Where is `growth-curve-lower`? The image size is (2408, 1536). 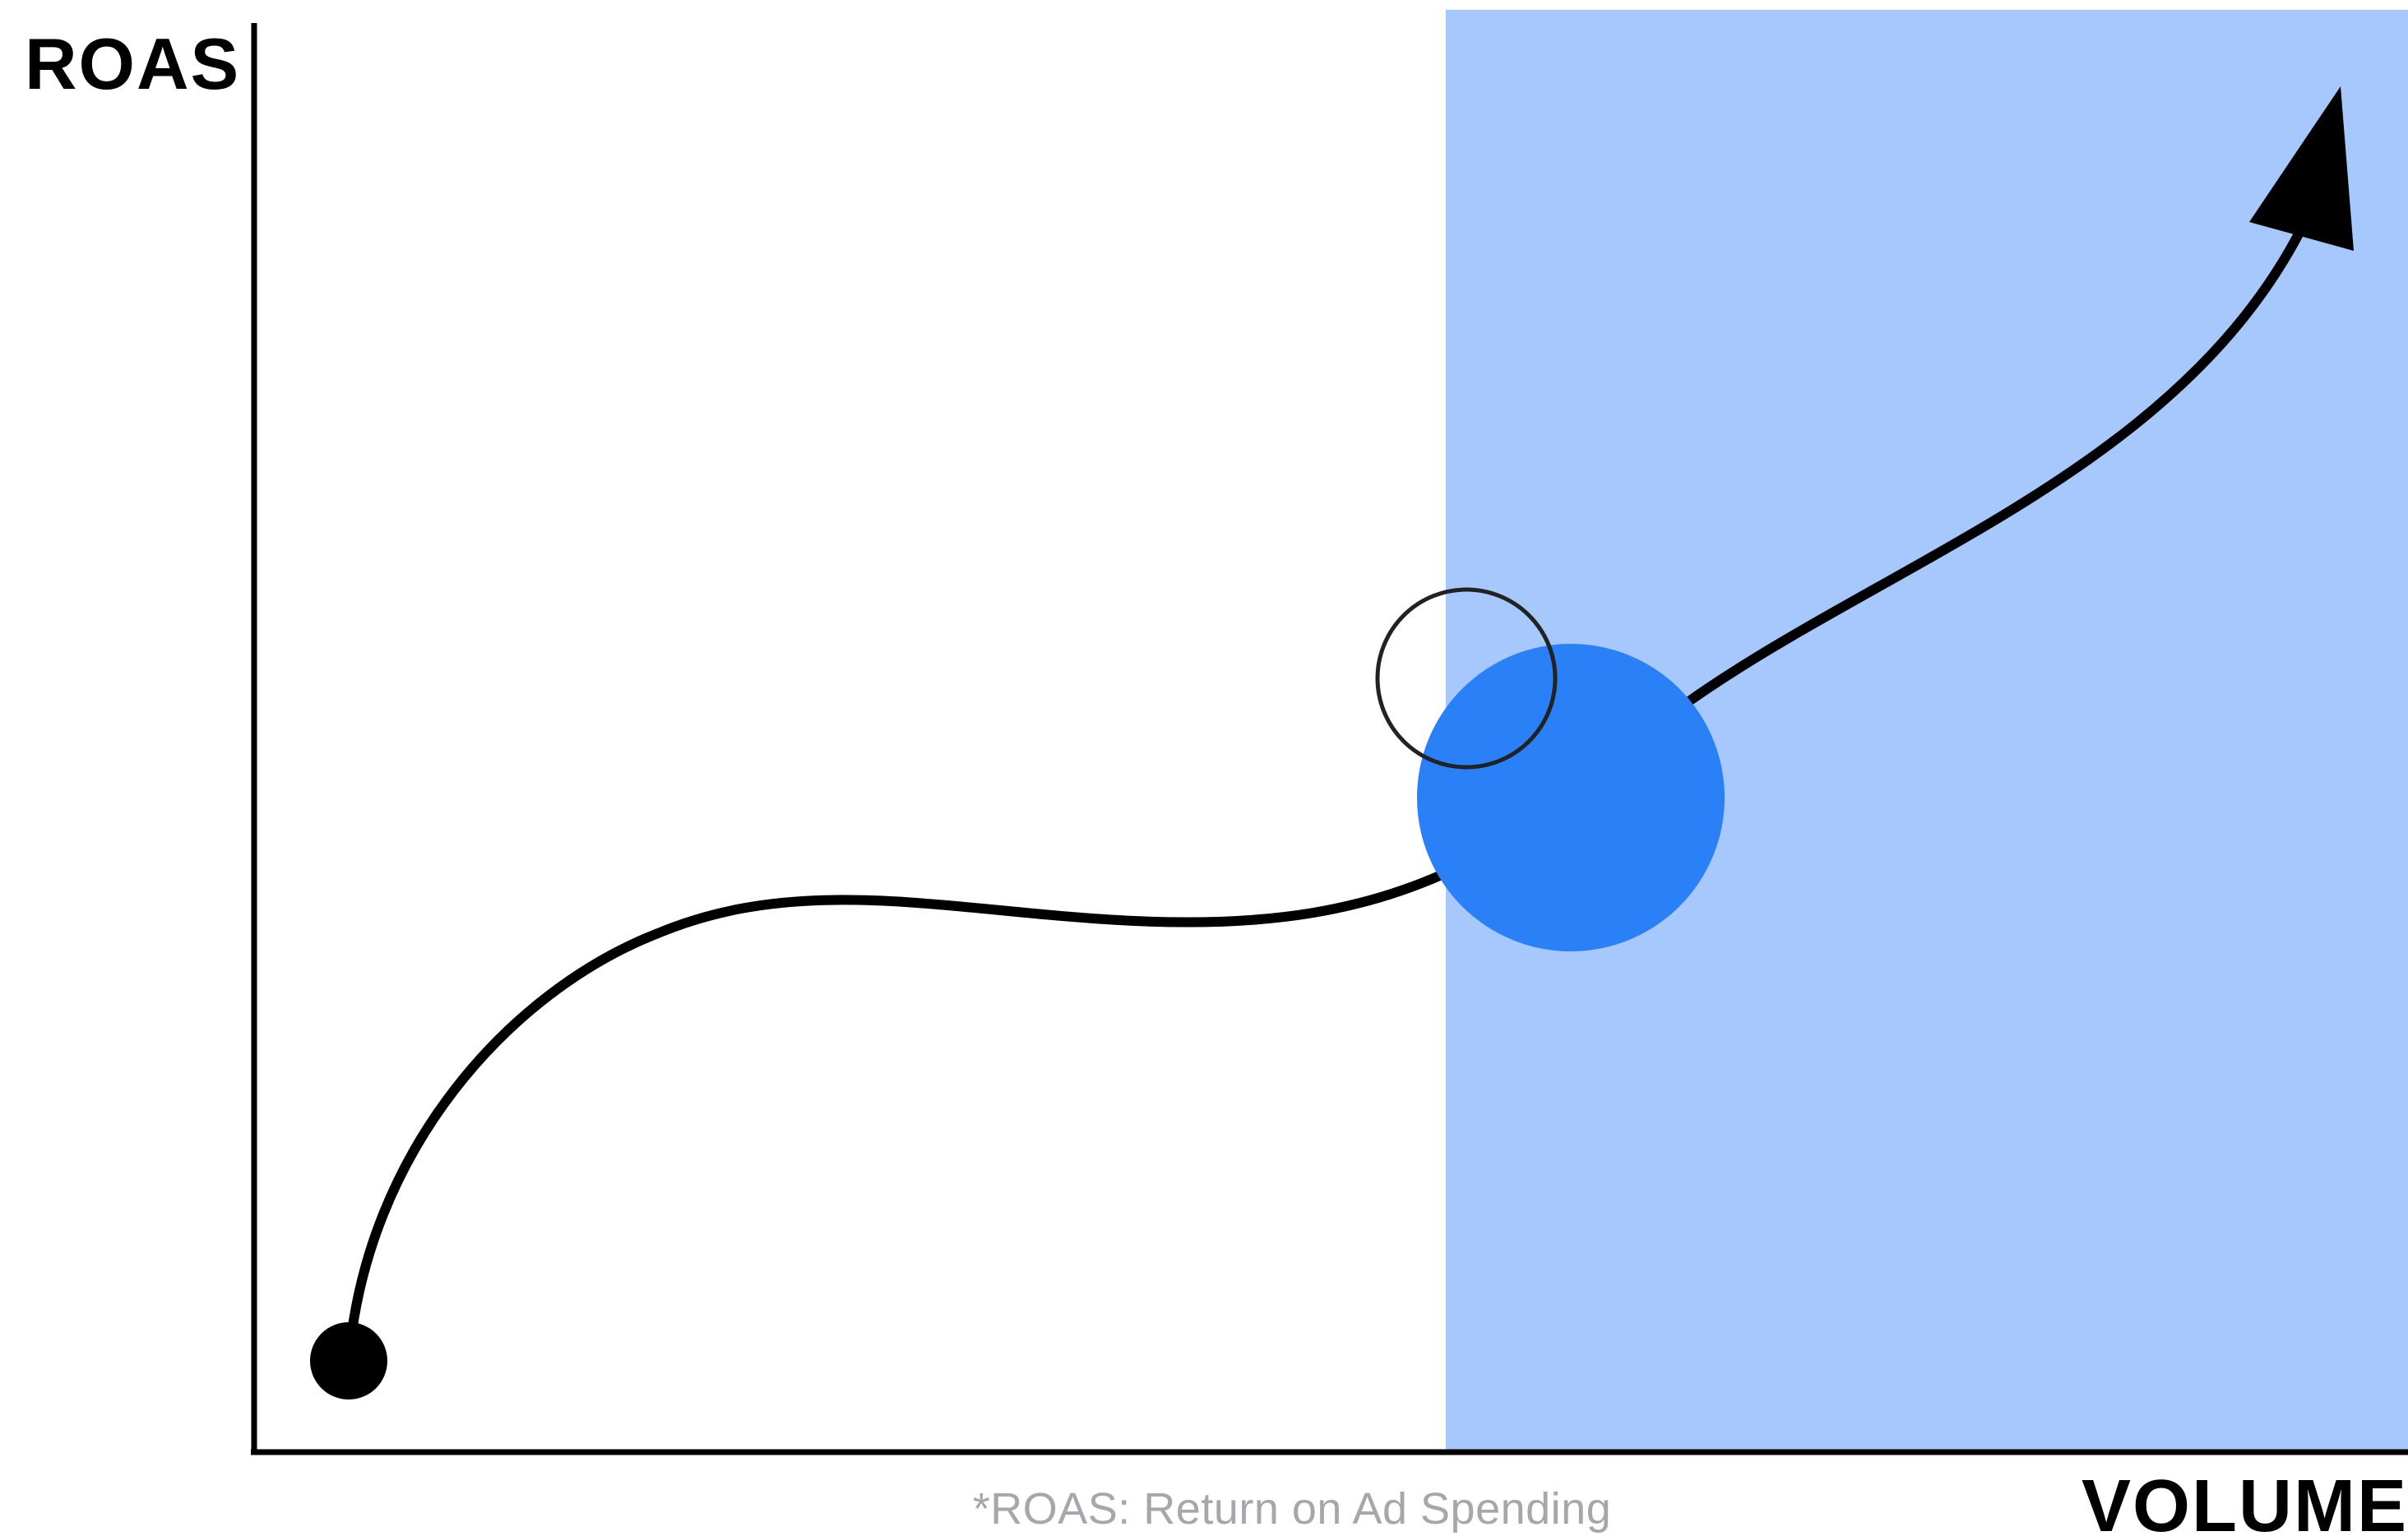 growth-curve-lower is located at coordinates (896, 1117).